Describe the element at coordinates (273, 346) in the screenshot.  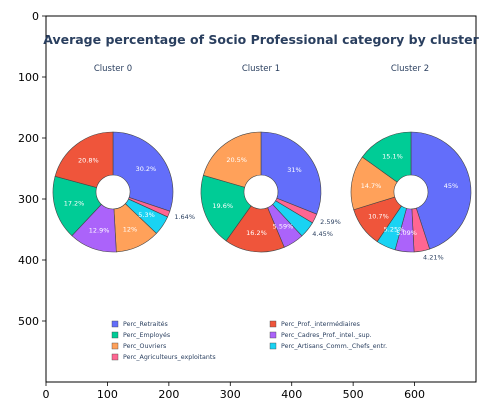
I see `legend-swatch-perc-artisans-comm-chefs-entr` at that location.